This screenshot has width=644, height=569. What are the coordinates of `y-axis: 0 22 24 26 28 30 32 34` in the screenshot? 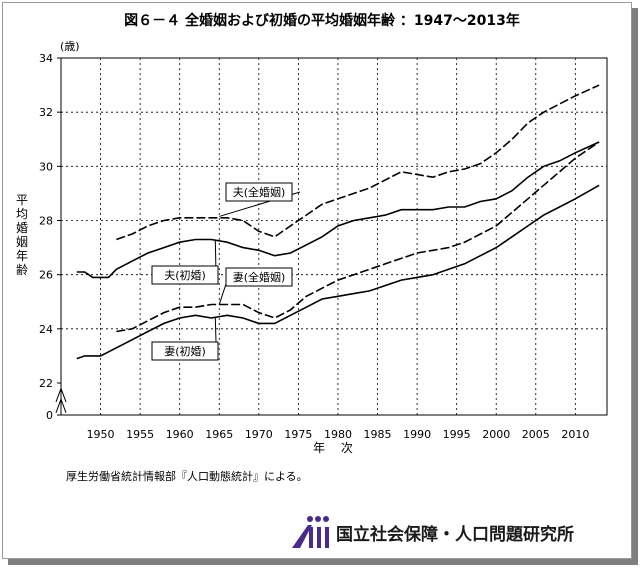 It's located at (50, 237).